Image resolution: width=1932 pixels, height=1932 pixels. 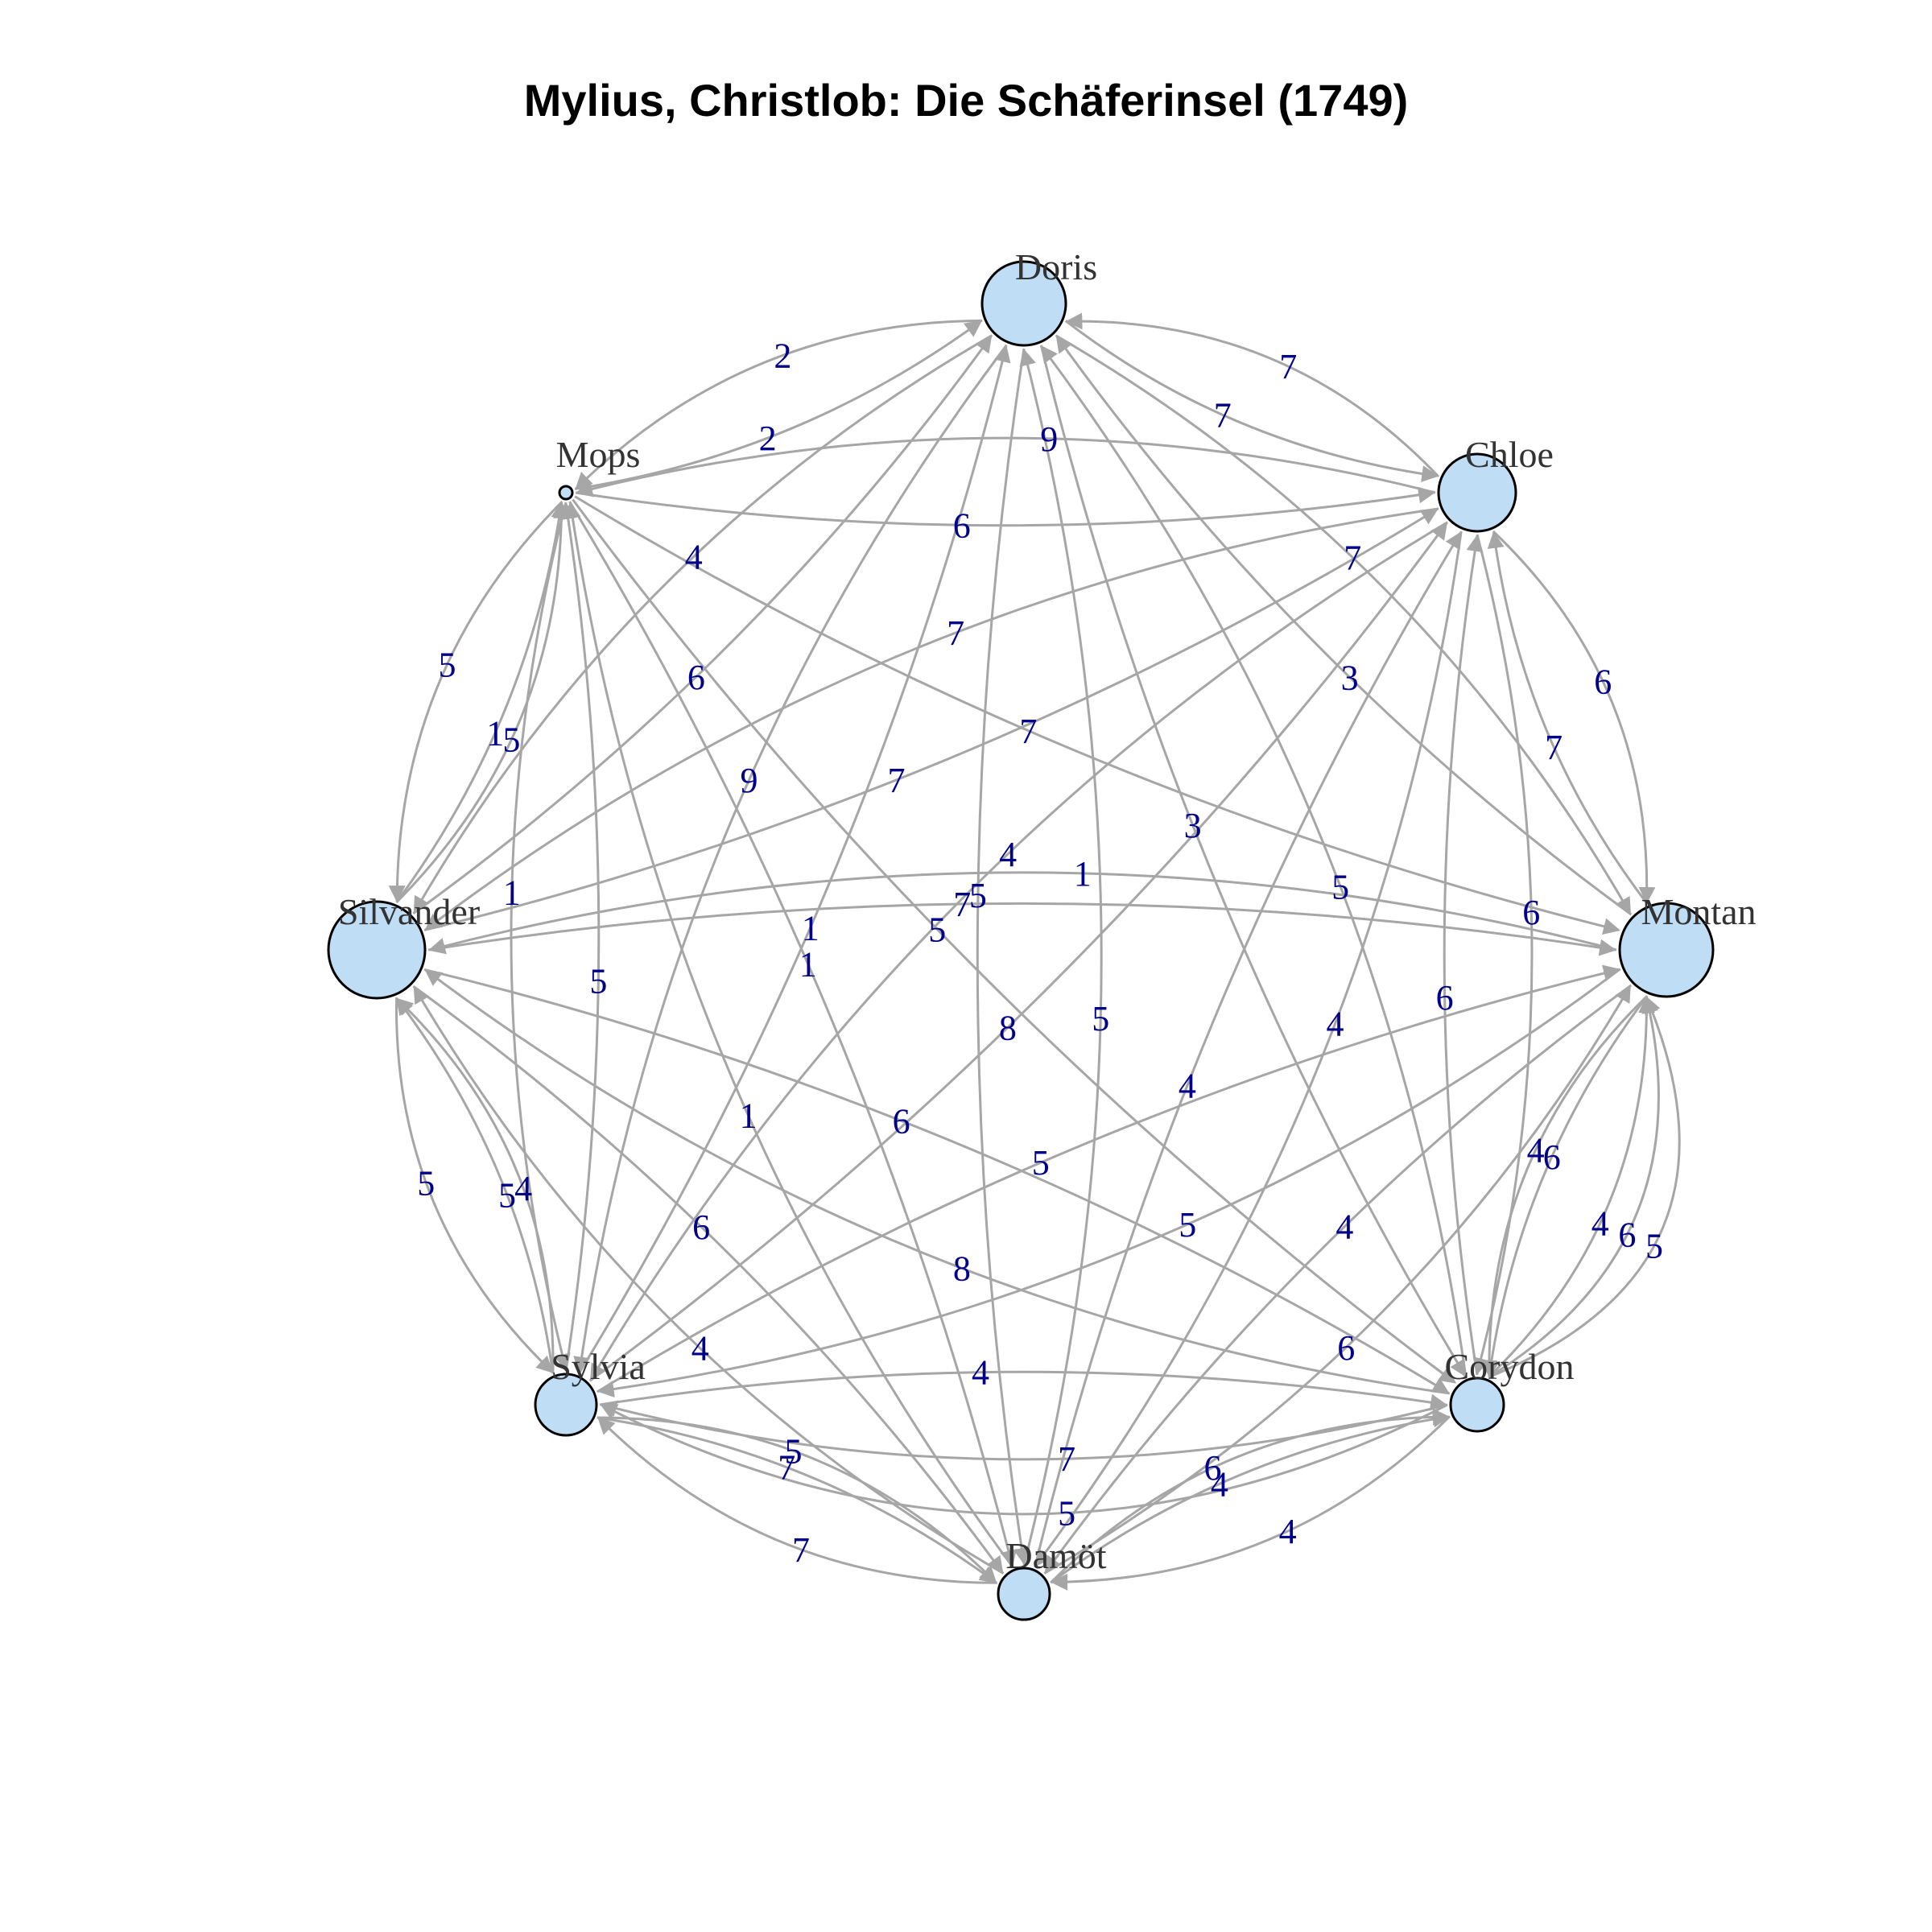 What do you see at coordinates (580, 937) in the screenshot?
I see `edge-sylvia-to-mops` at bounding box center [580, 937].